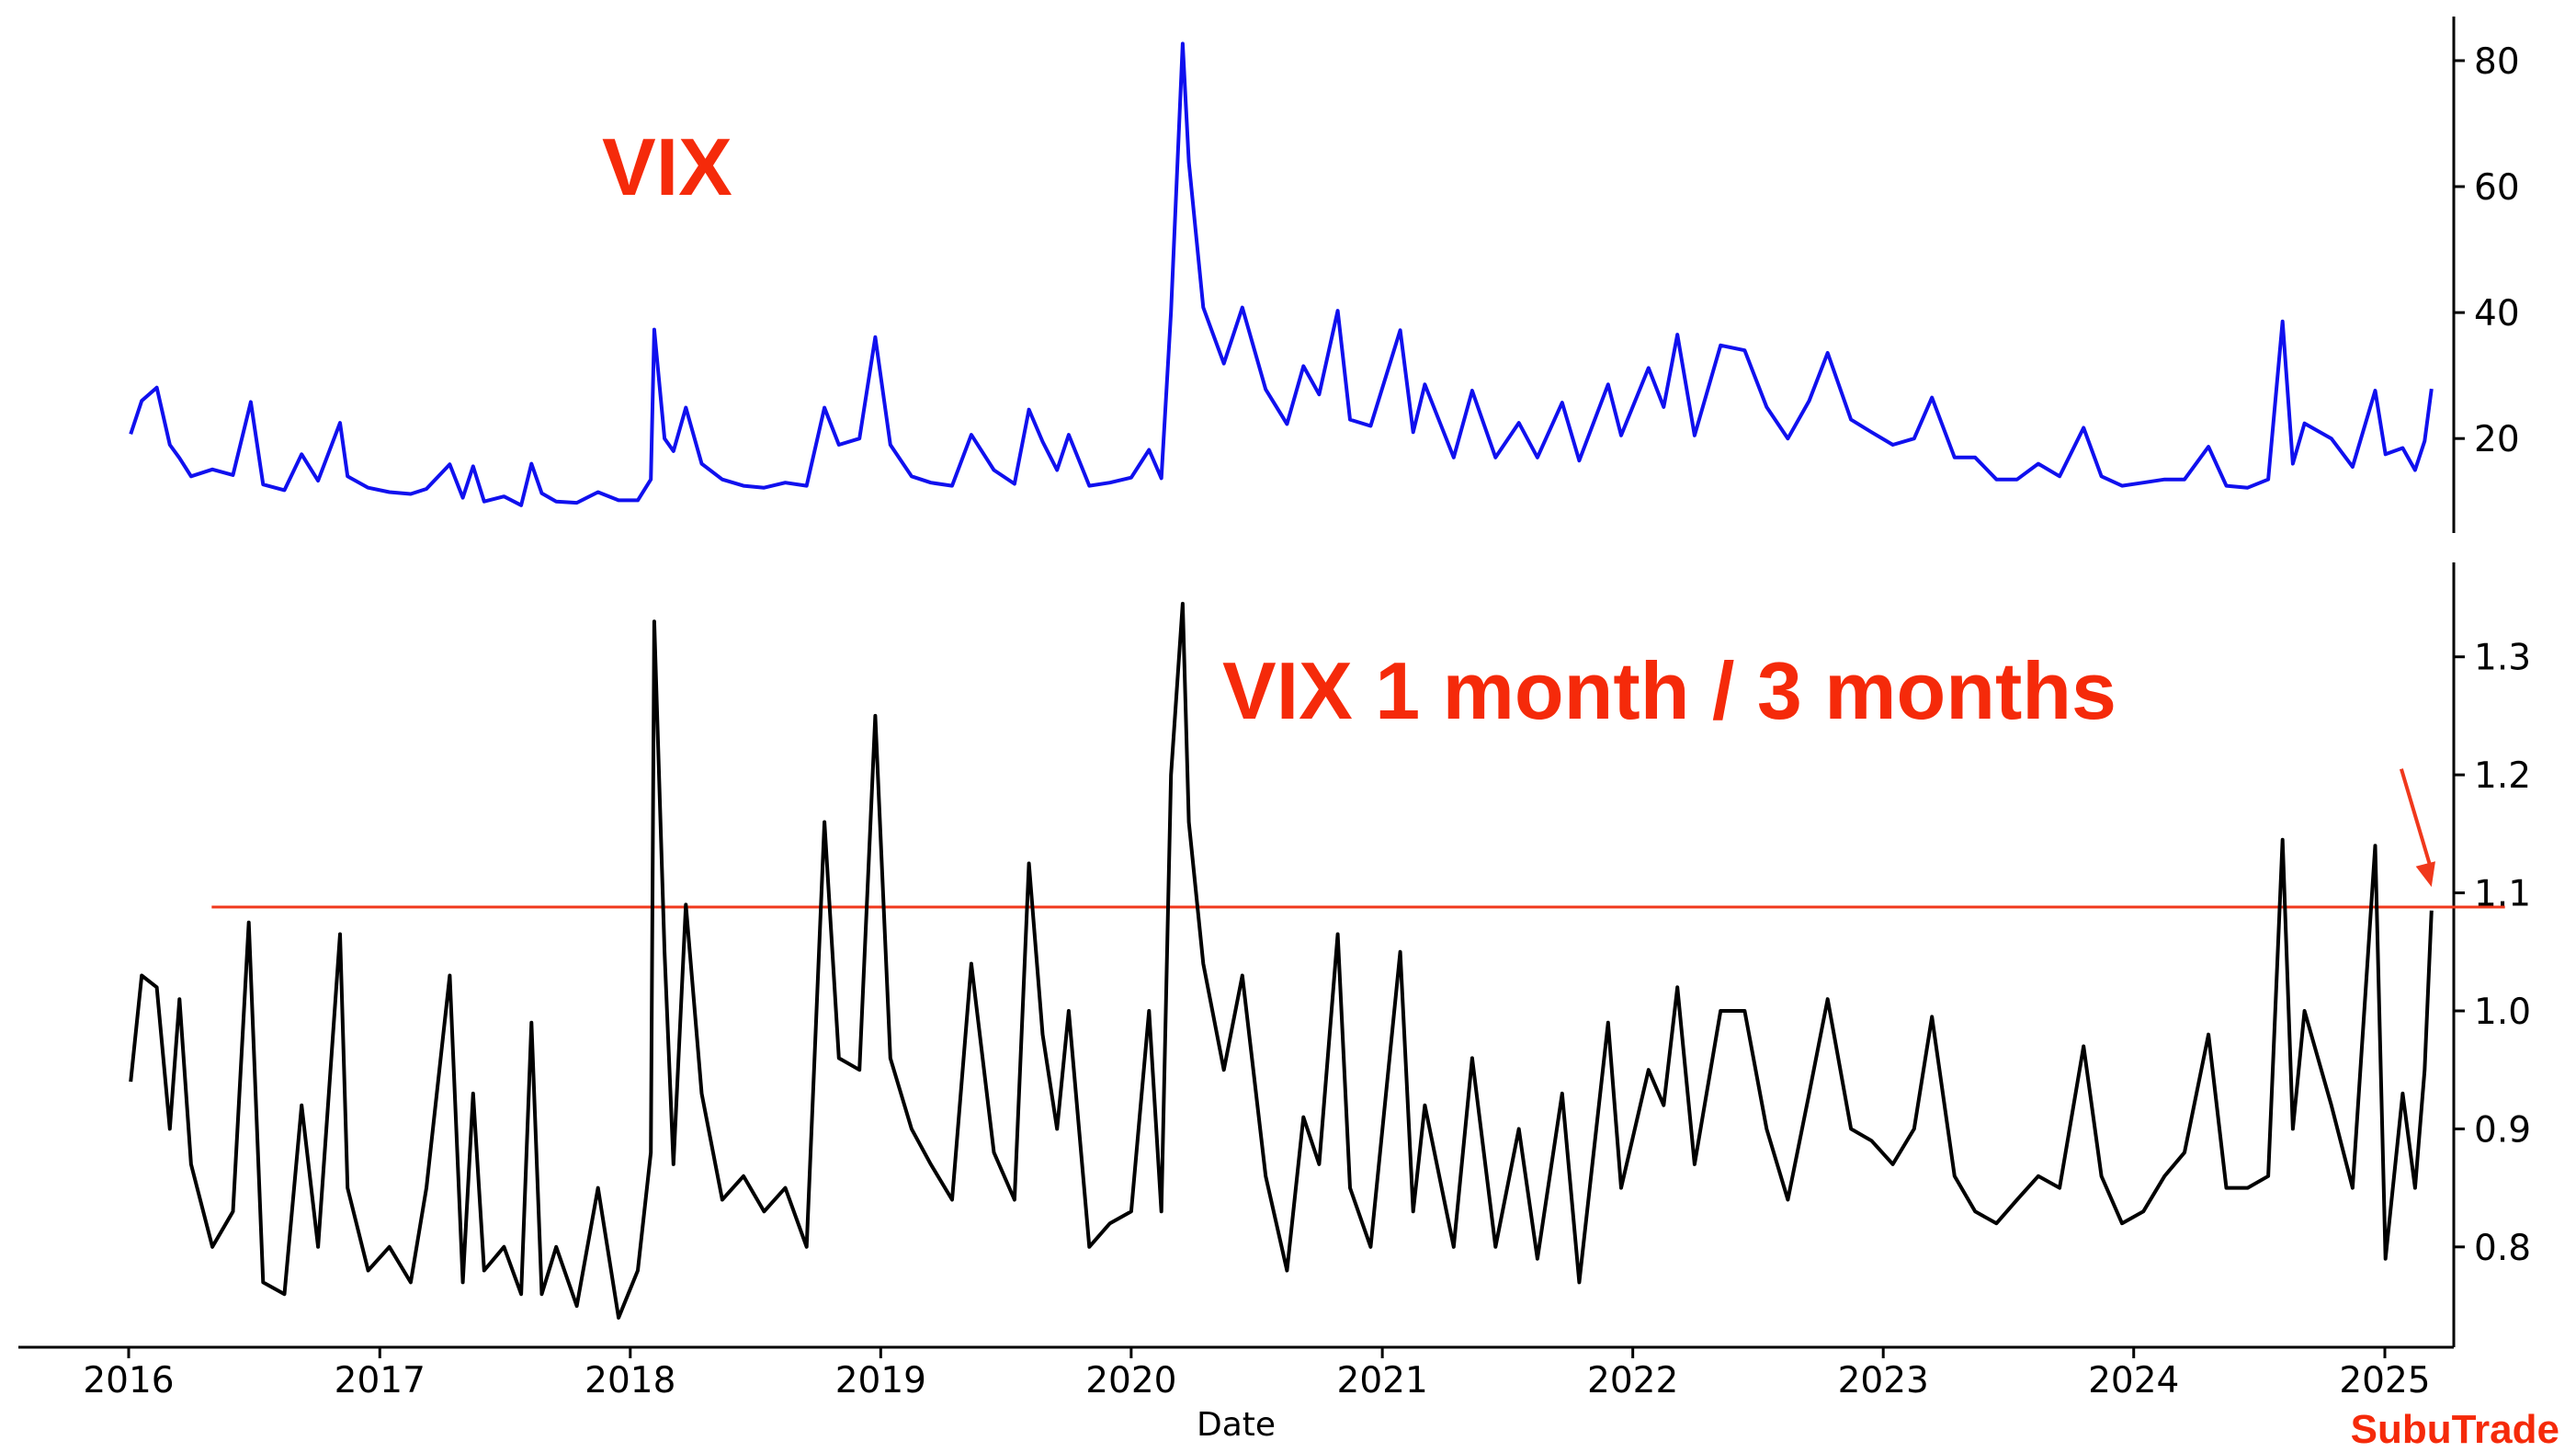 This screenshot has width=2576, height=1452. What do you see at coordinates (2384, 1380) in the screenshot?
I see `x-tick-label: 2025` at bounding box center [2384, 1380].